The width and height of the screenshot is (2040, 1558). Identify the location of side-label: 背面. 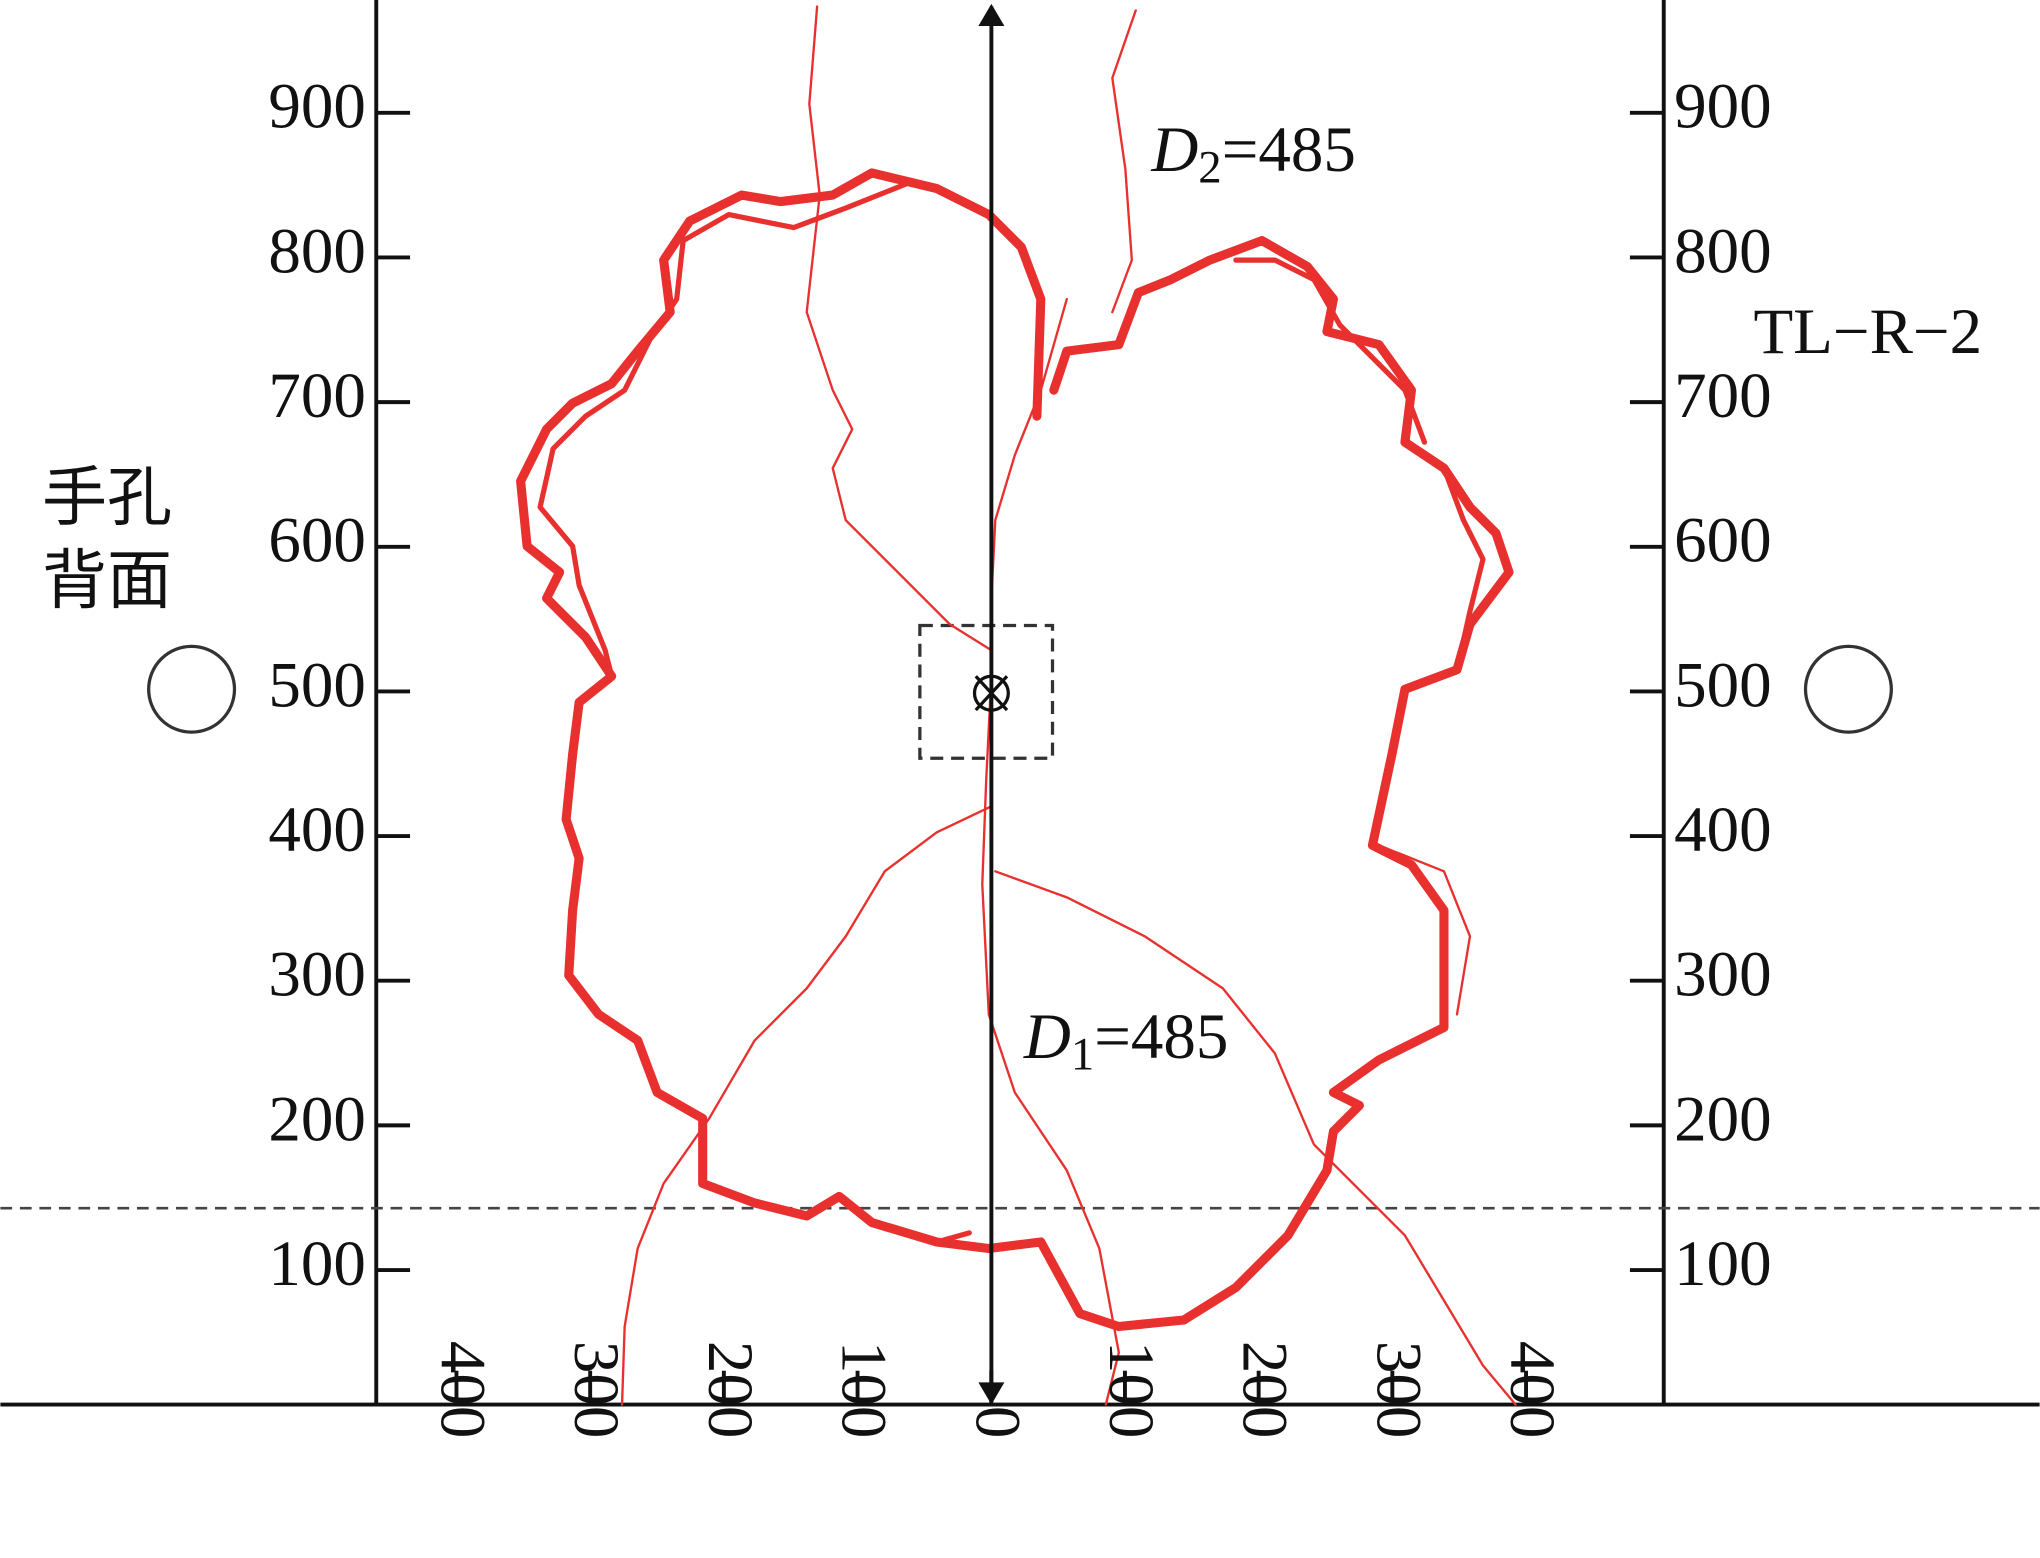
(107, 582).